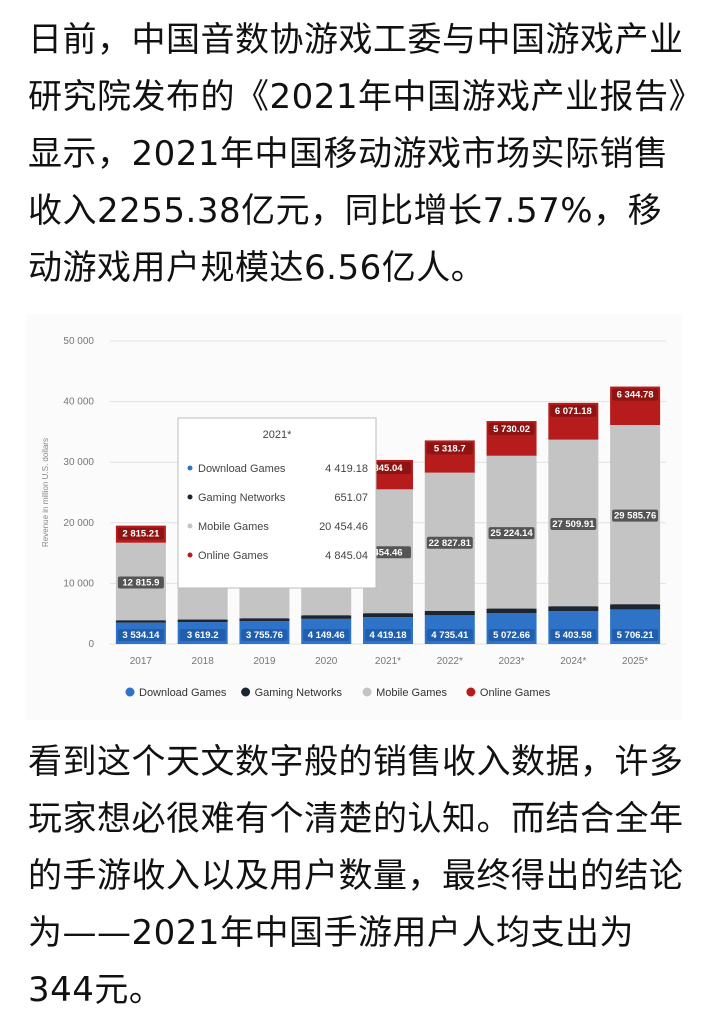  What do you see at coordinates (346, 556) in the screenshot?
I see `tooltip-value: 4 845.04` at bounding box center [346, 556].